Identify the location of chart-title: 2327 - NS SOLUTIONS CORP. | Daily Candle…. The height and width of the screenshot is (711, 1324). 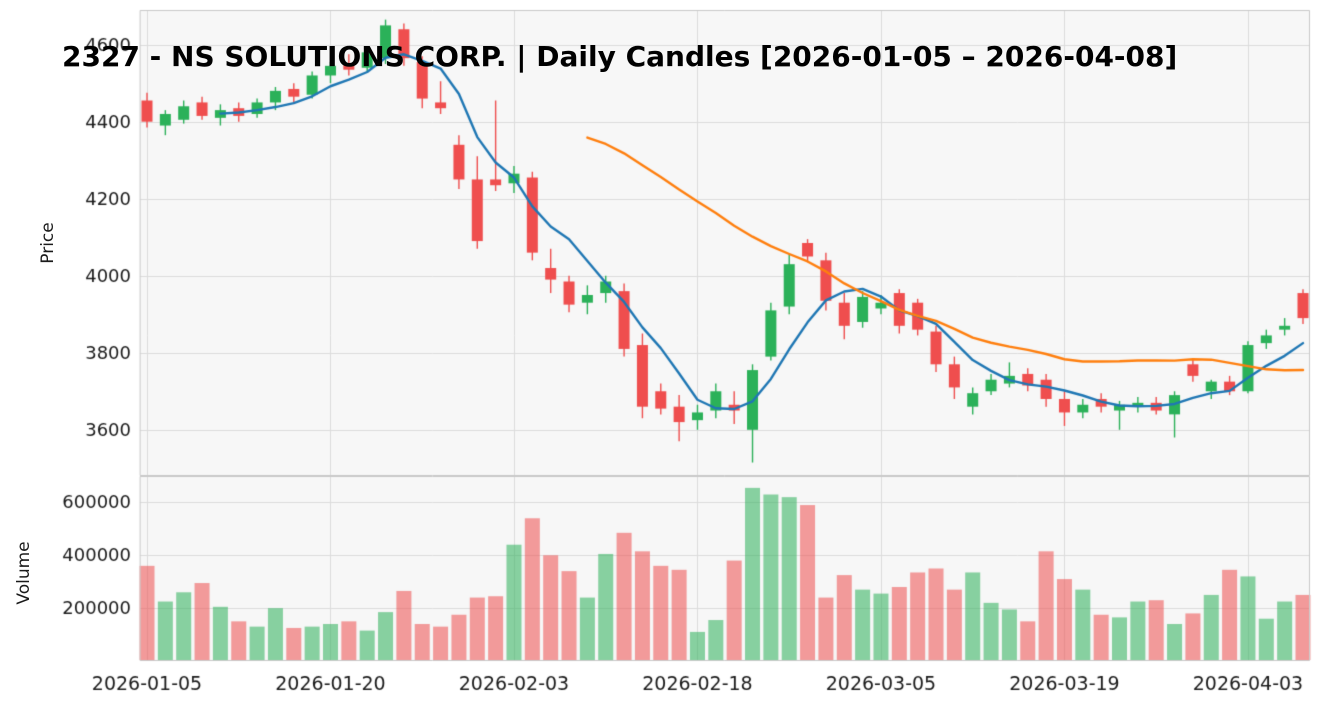
(620, 56).